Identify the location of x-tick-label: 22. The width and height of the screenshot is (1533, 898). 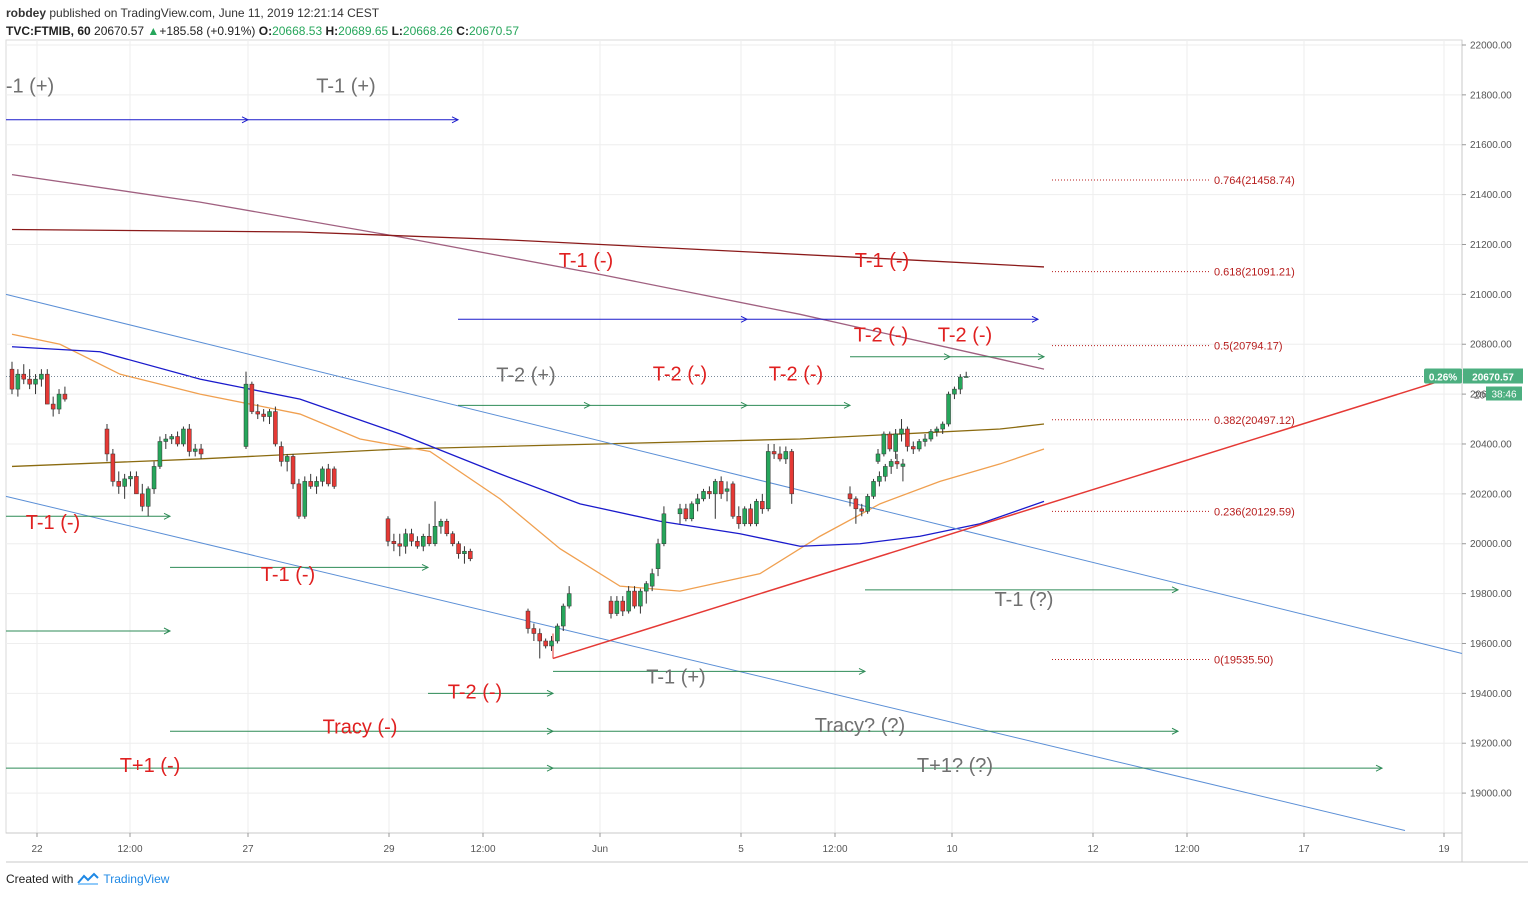
(37, 849).